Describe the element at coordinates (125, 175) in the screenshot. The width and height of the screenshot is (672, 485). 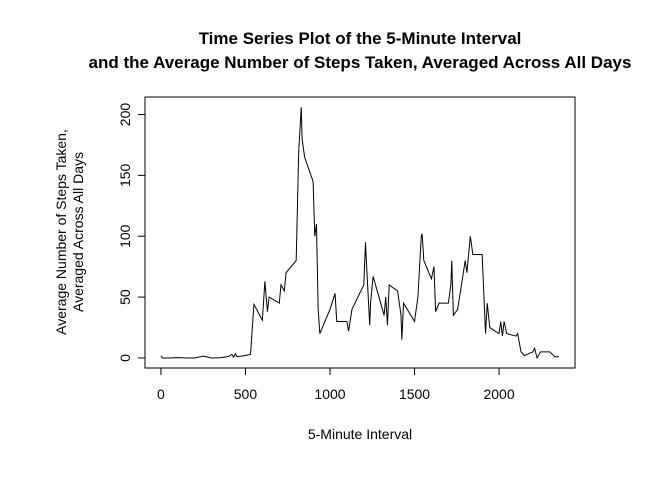
I see `y-tick-label: 150` at that location.